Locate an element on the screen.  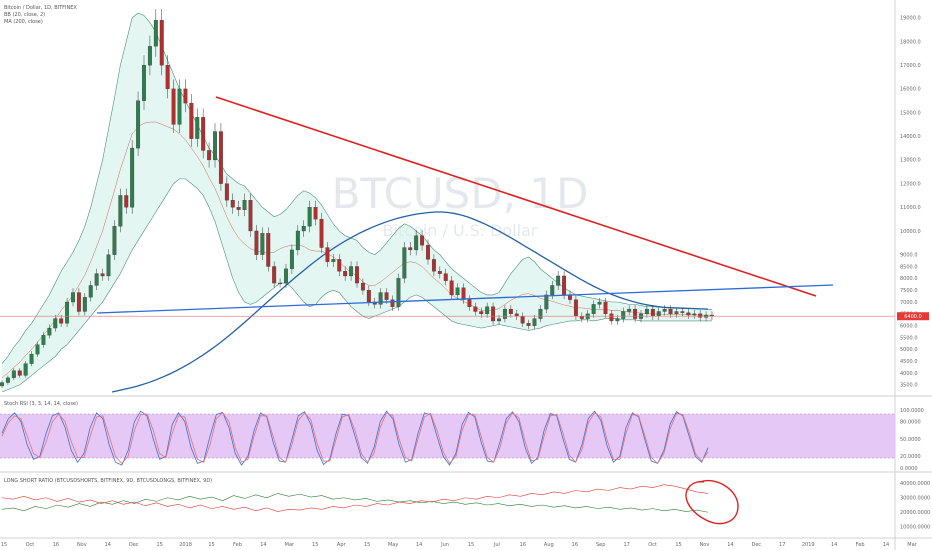
price-tick-label: 7500.0 is located at coordinates (909, 291).